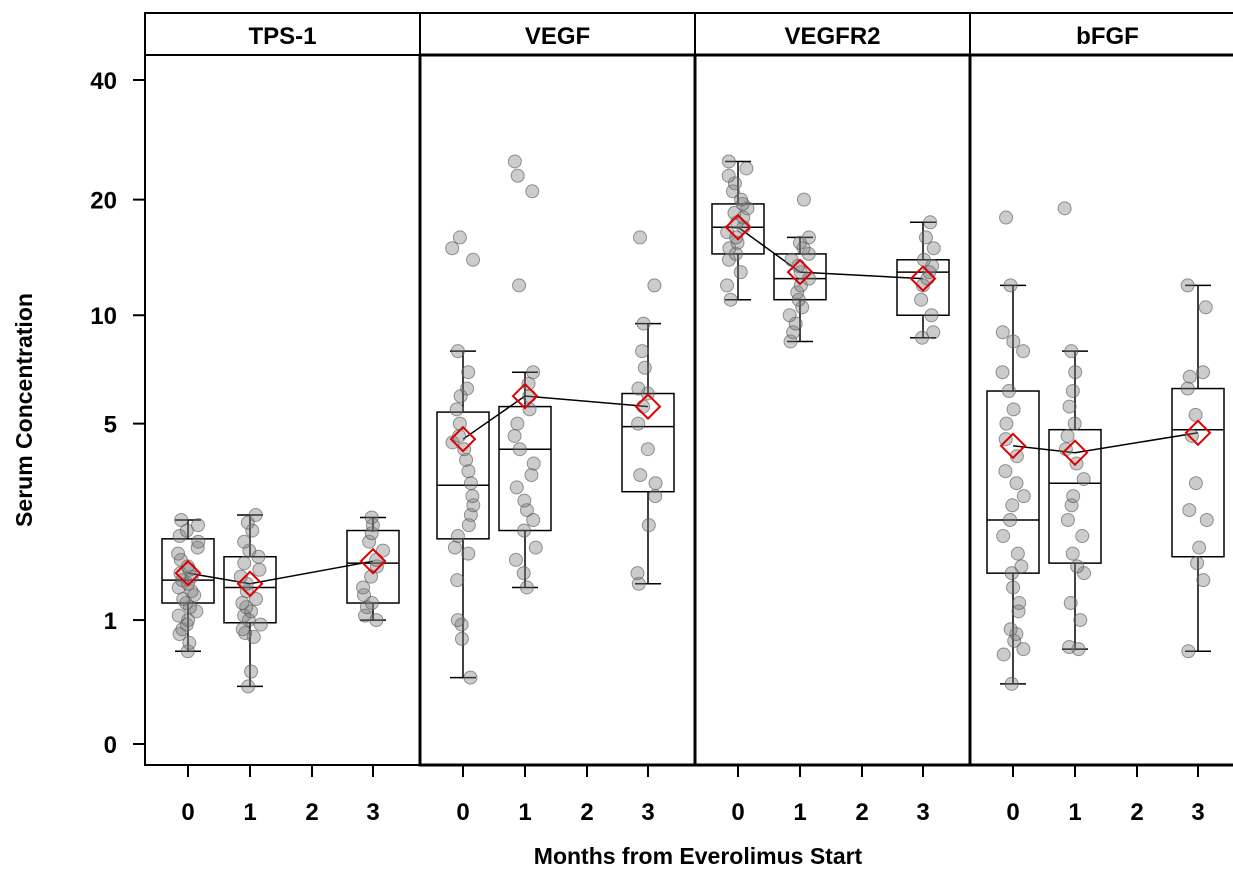 This screenshot has height=877, width=1233. I want to click on x-tick-label: 0, so click(187, 812).